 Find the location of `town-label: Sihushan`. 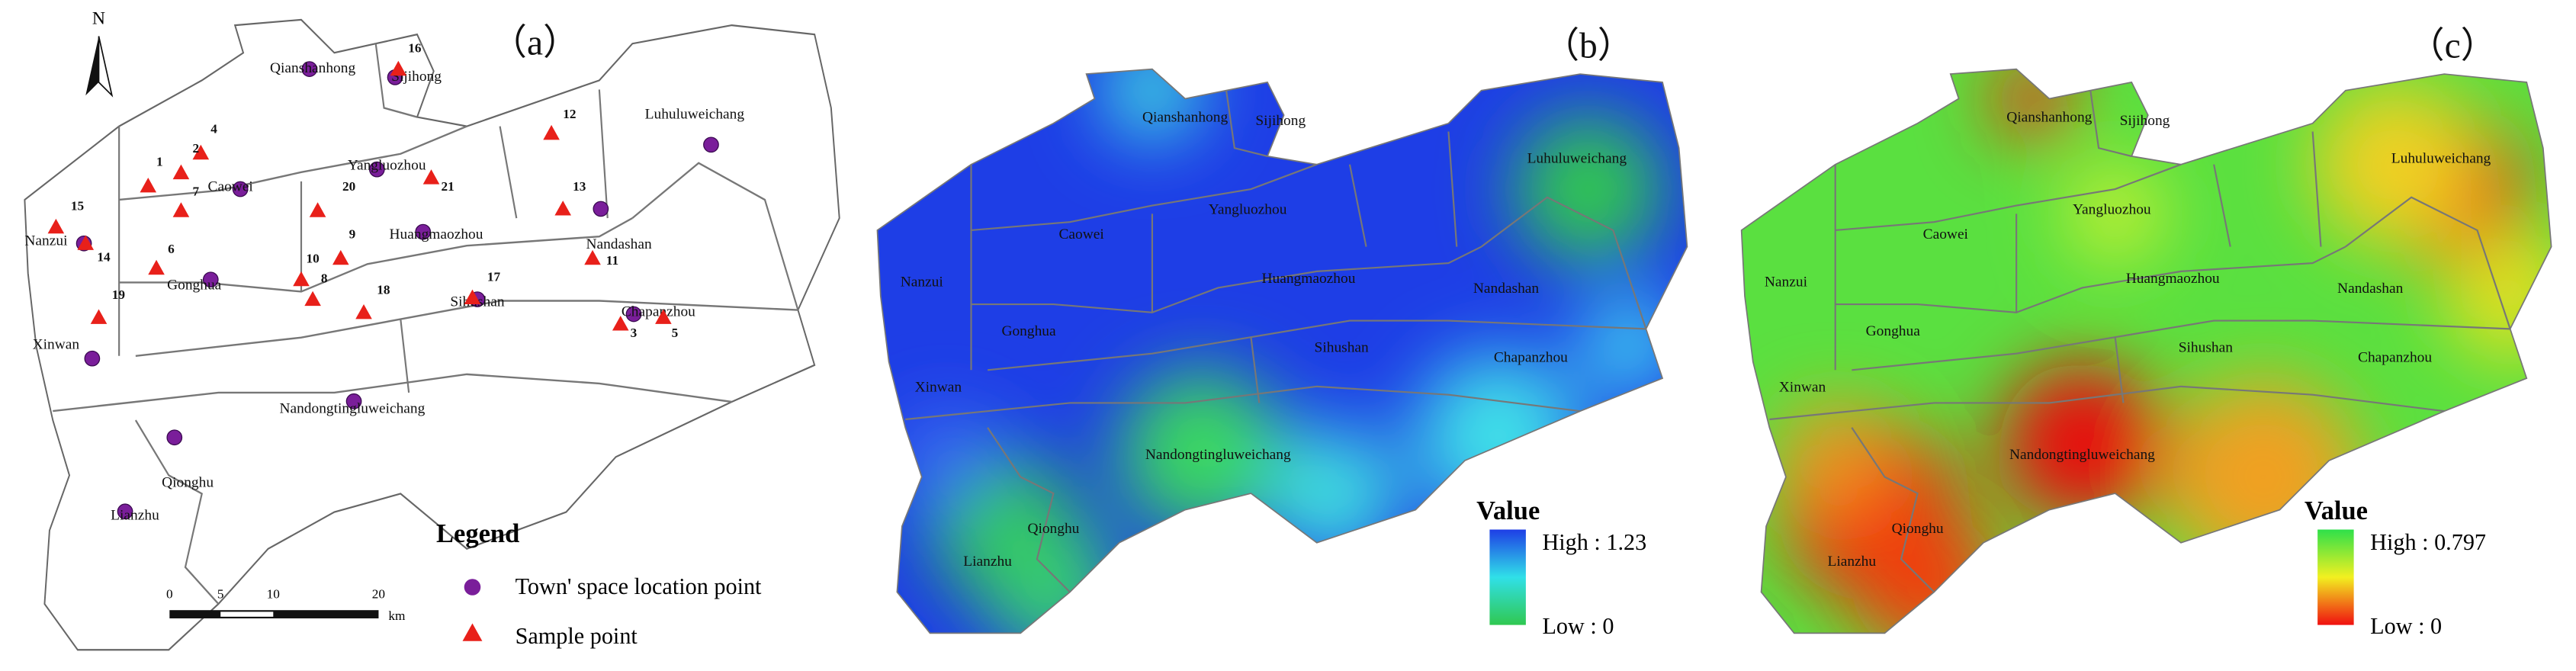

town-label: Sihushan is located at coordinates (1342, 348).